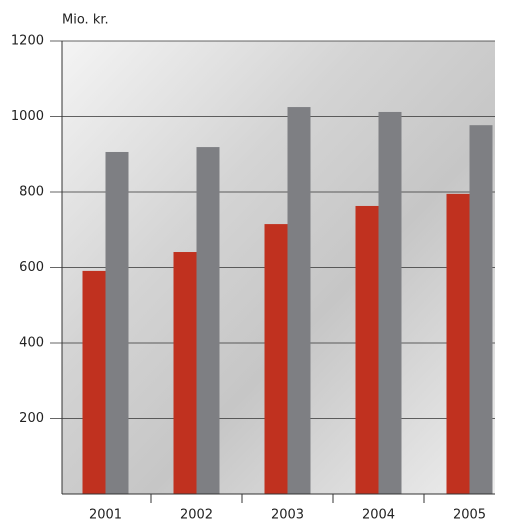  I want to click on y-tick-label: 200, so click(31, 418).